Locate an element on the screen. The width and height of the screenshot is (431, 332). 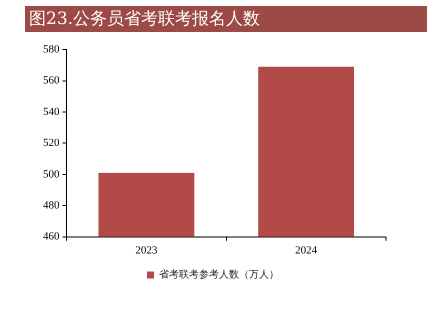
y-tick-label: 460 is located at coordinates (51, 236).